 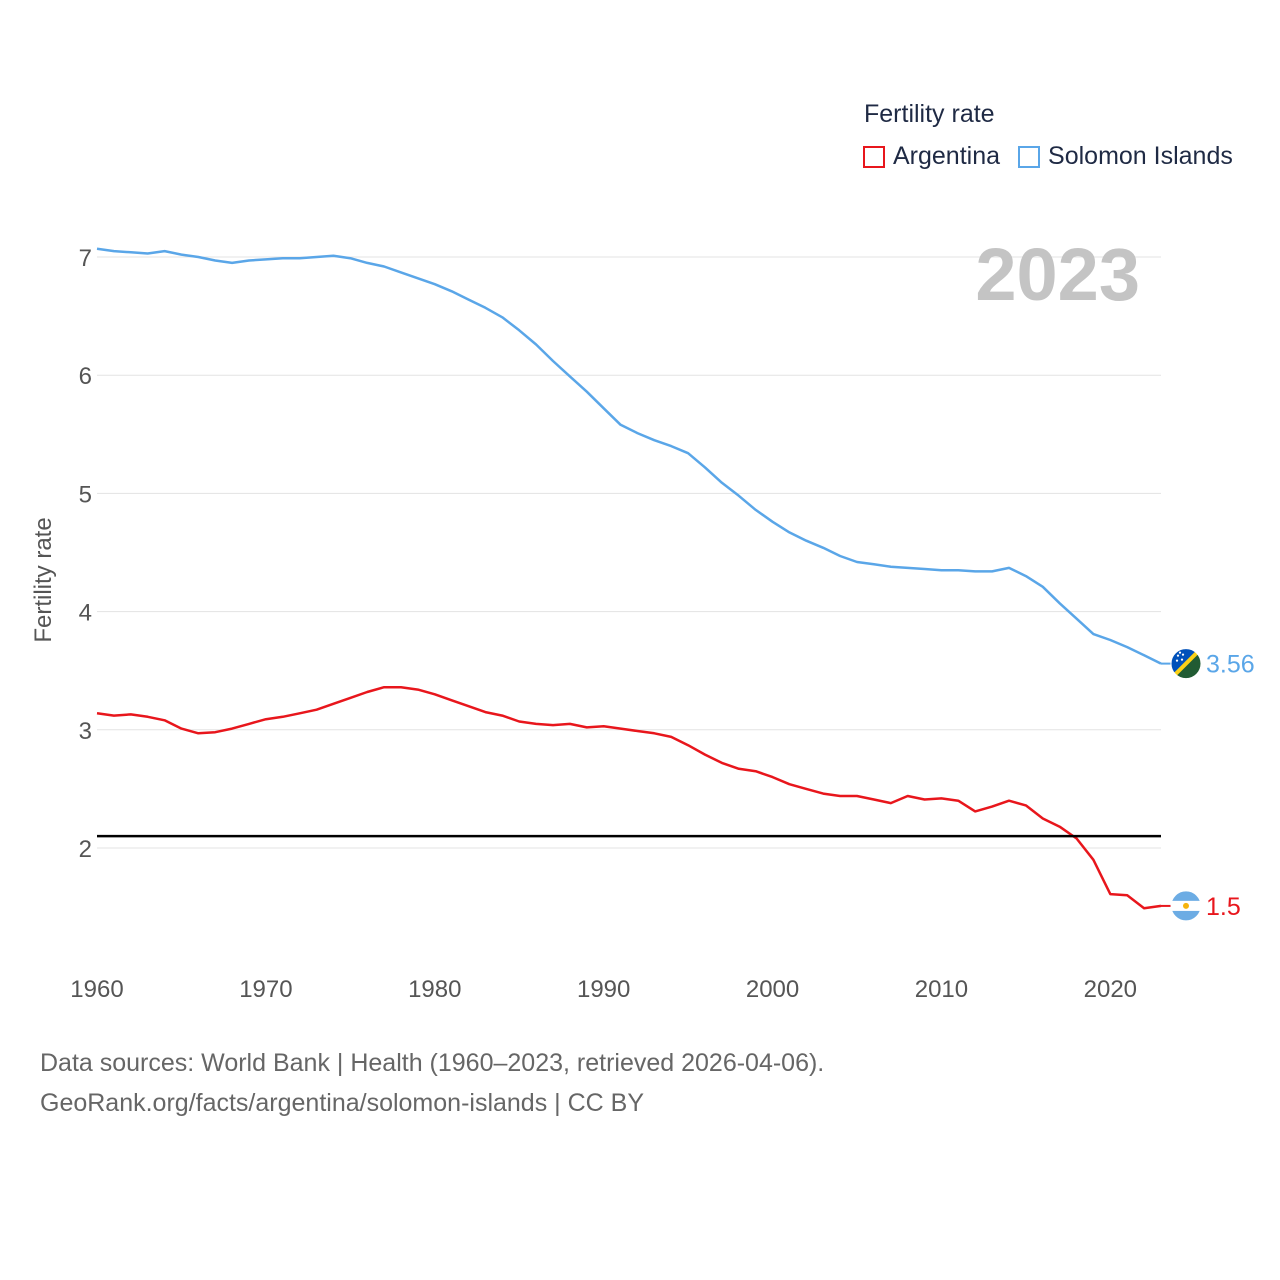 I want to click on x-tick-label-1990: 1990, so click(x=603, y=989).